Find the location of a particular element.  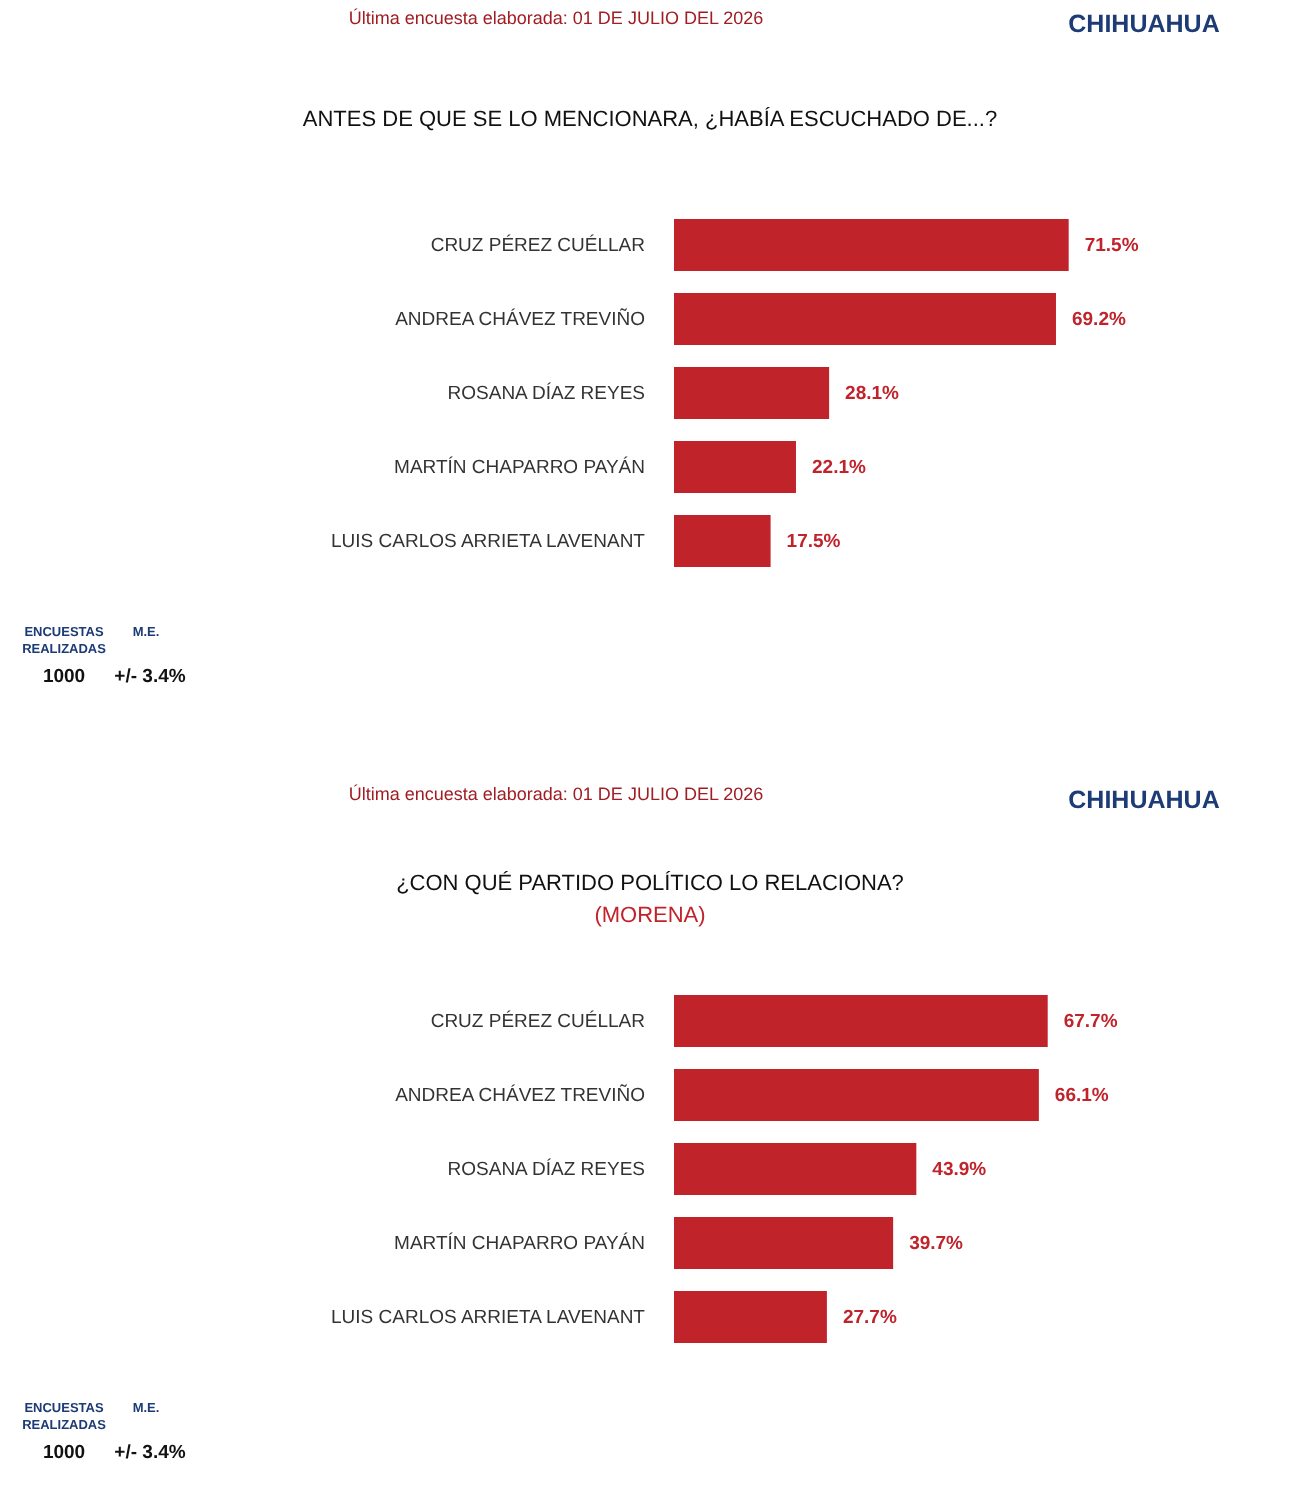

data-label: 71.5% is located at coordinates (1112, 246).